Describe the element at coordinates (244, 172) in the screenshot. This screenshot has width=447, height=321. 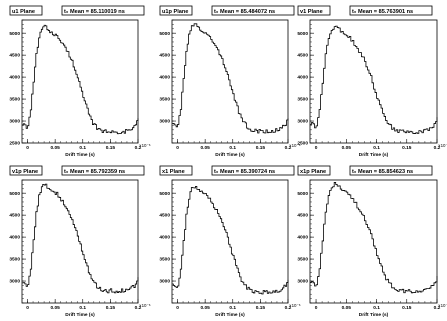
I see `mean-annotation: t₀ Mean = 85.390724 ns` at that location.